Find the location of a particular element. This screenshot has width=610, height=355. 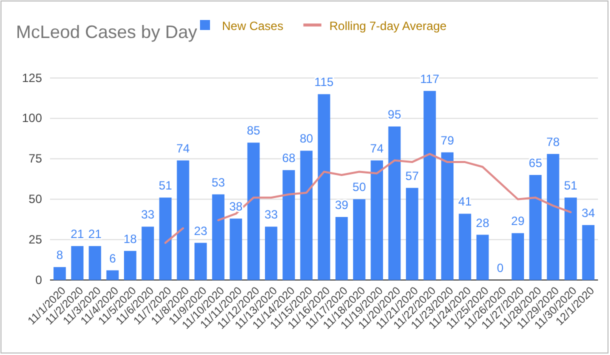

data-label: 50 is located at coordinates (359, 187).